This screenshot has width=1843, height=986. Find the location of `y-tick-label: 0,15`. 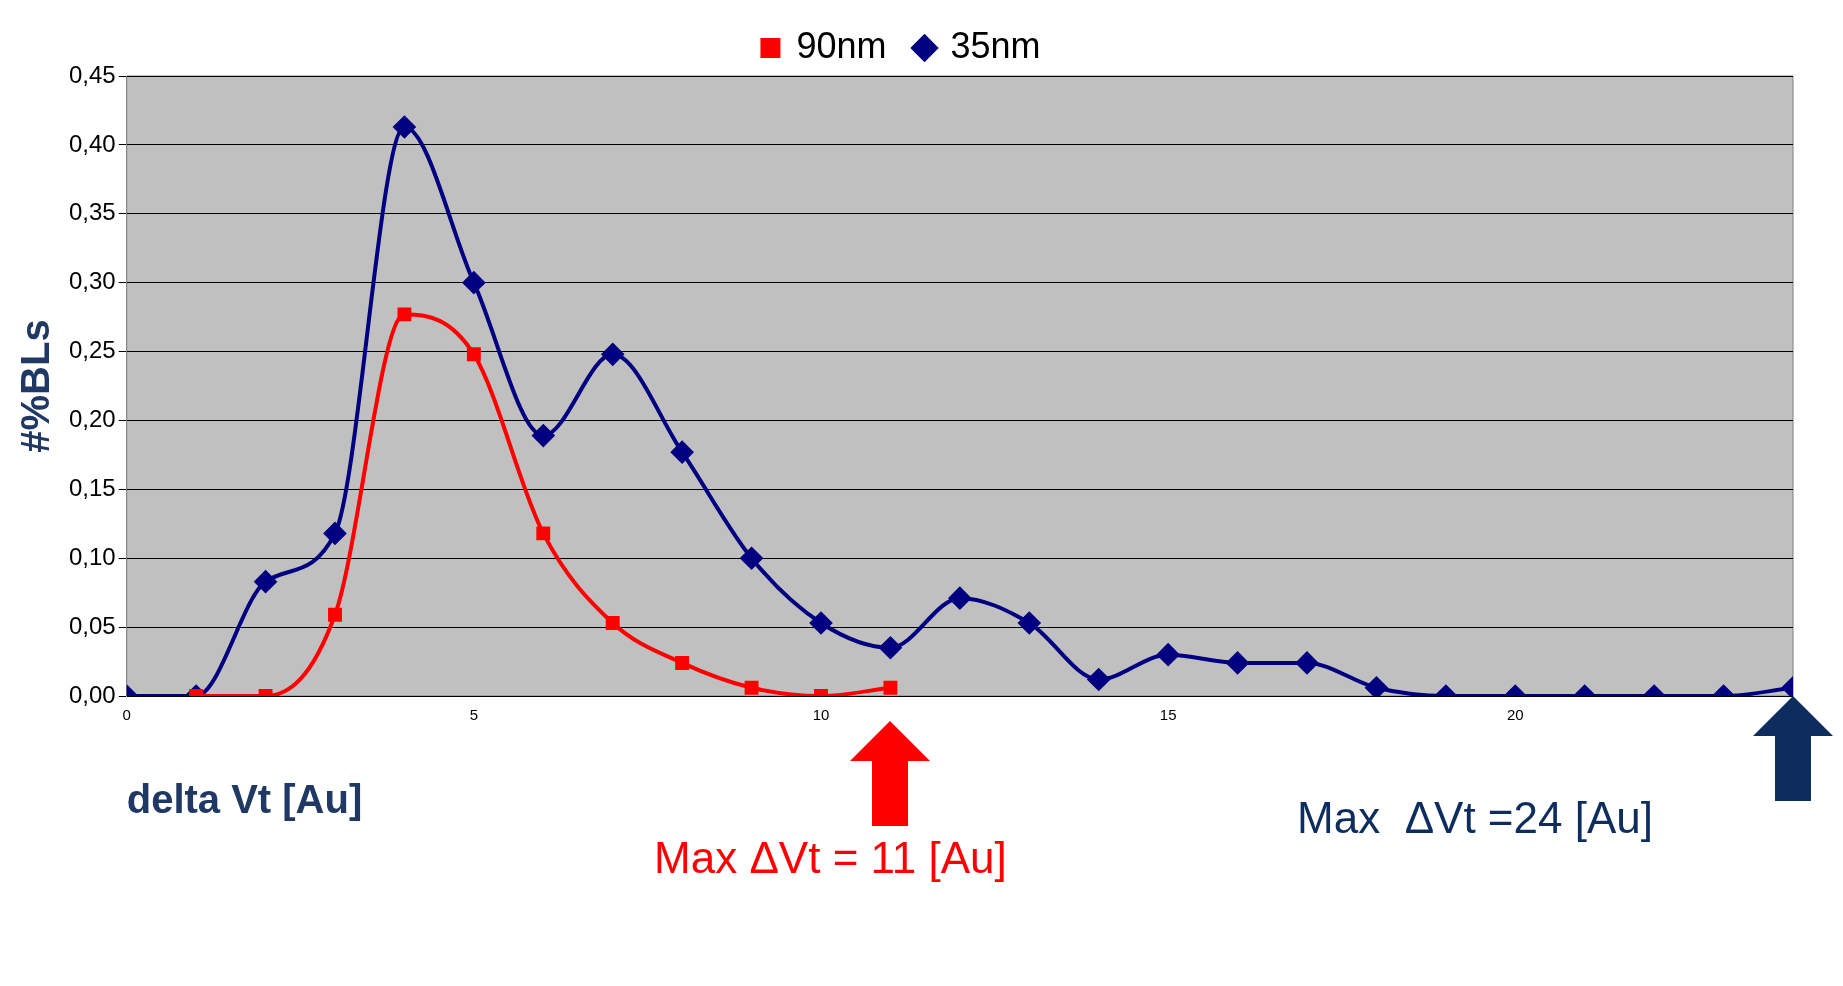

y-tick-label: 0,15 is located at coordinates (92, 487).